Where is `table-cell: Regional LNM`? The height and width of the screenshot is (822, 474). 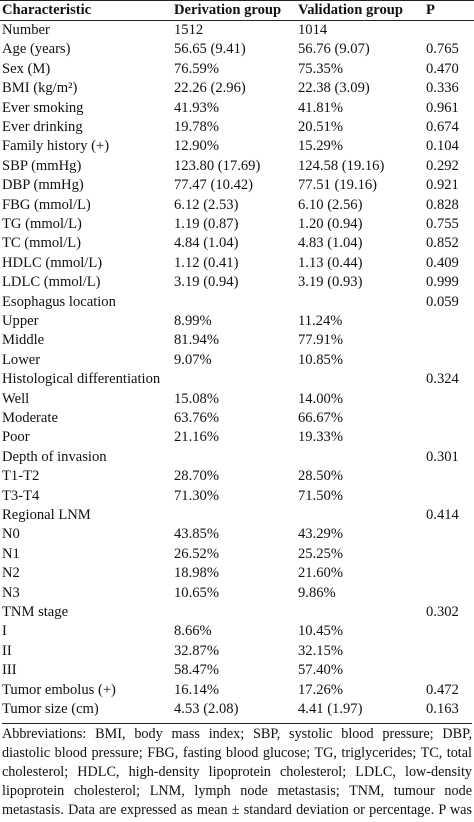 table-cell: Regional LNM is located at coordinates (46, 515).